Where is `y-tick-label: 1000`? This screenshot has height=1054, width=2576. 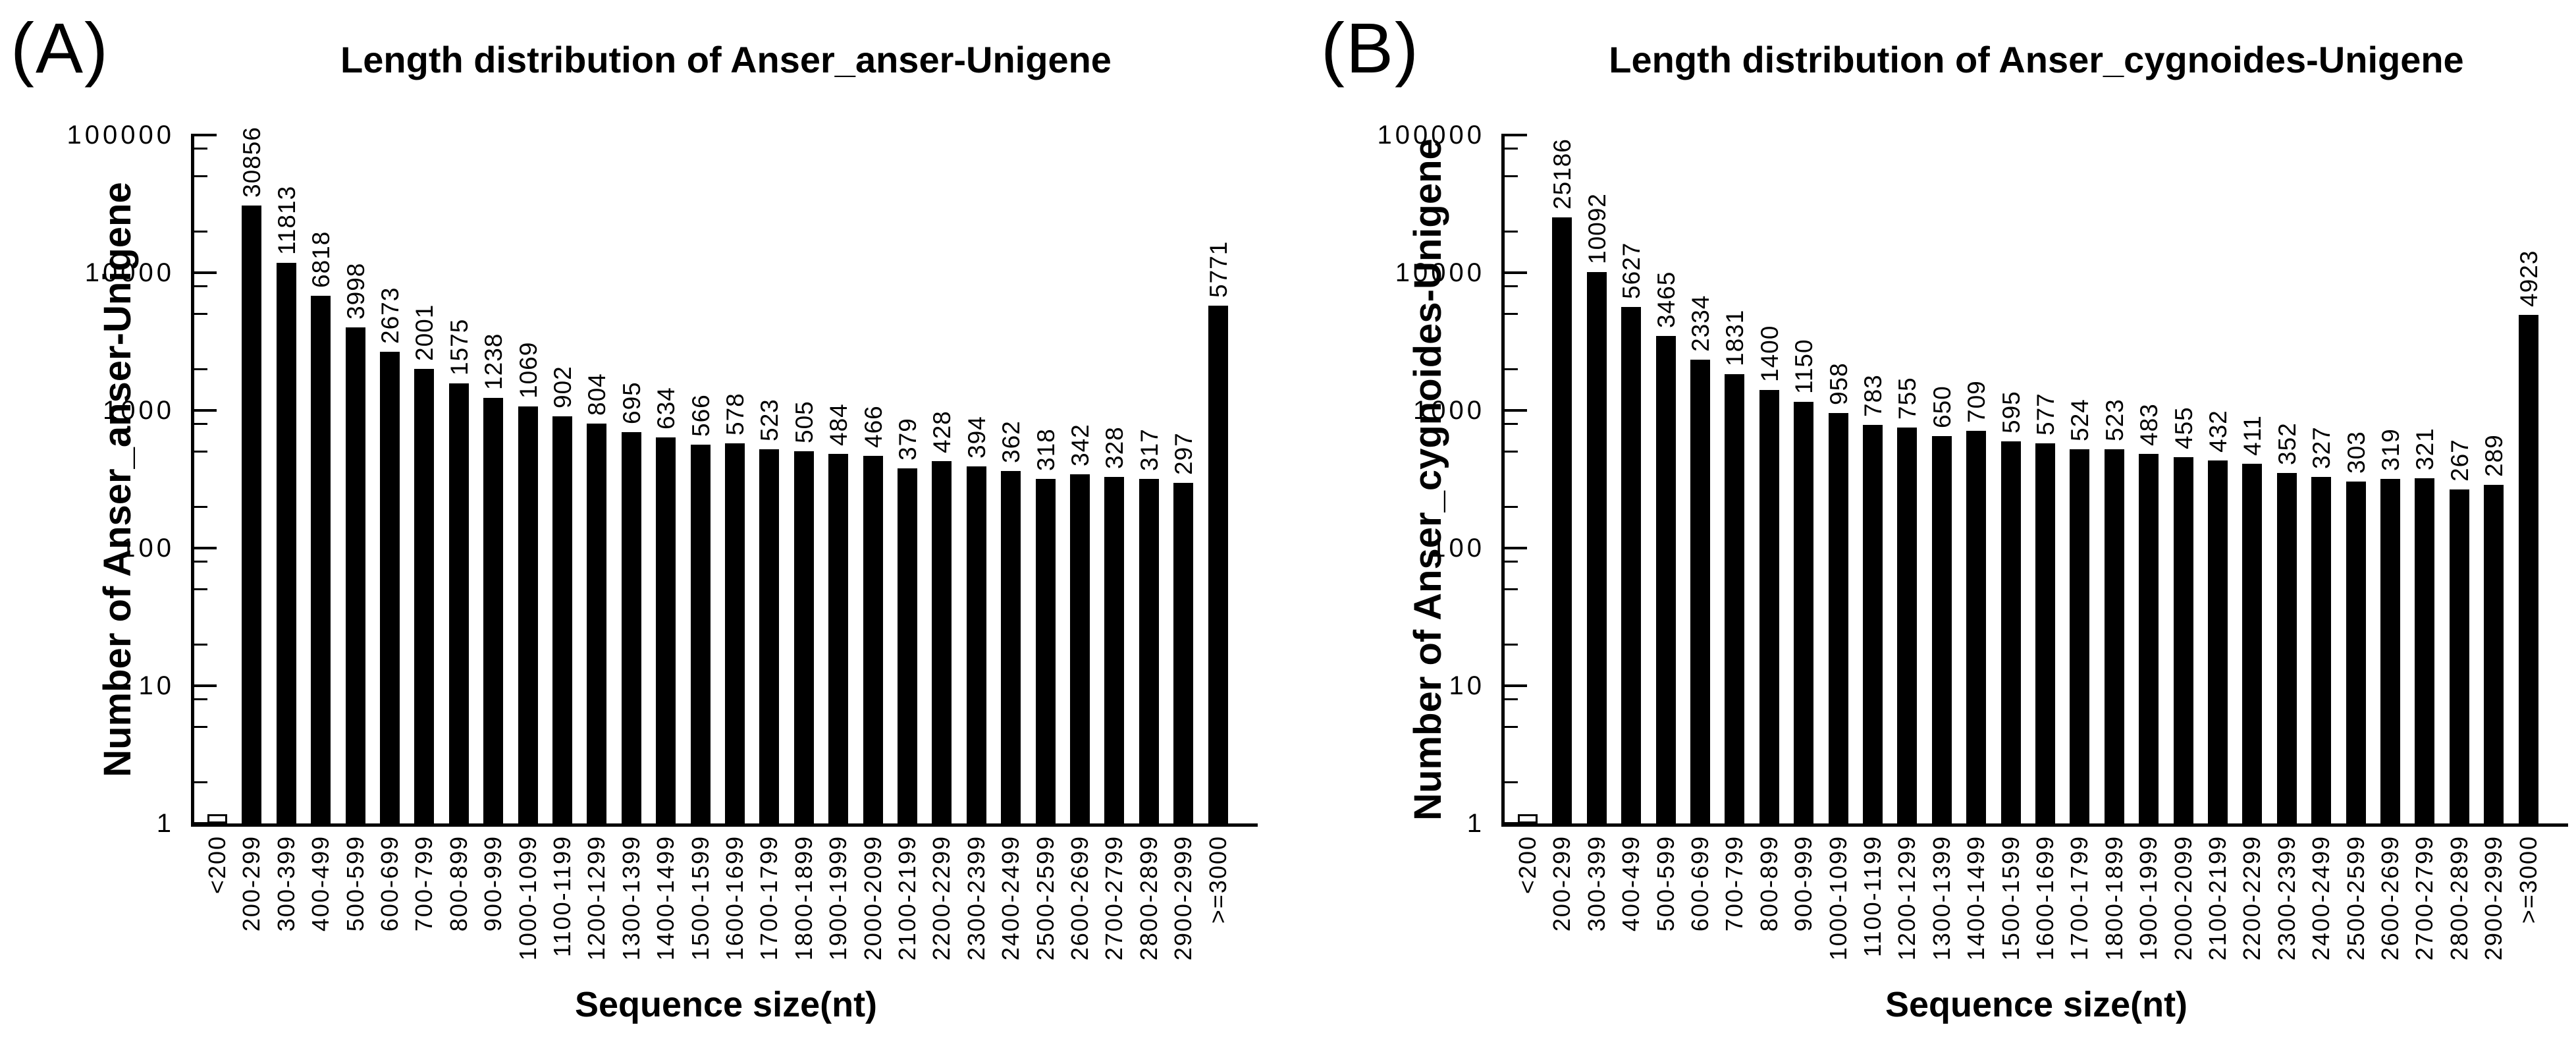 y-tick-label: 1000 is located at coordinates (138, 410).